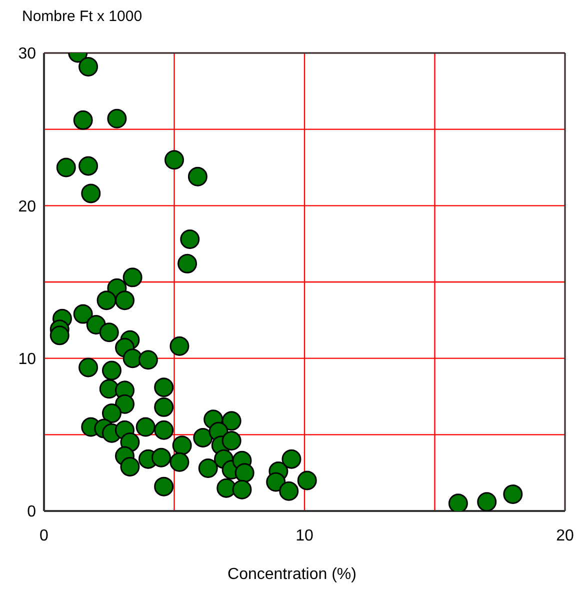  What do you see at coordinates (44, 535) in the screenshot?
I see `x-tick-label: 0` at bounding box center [44, 535].